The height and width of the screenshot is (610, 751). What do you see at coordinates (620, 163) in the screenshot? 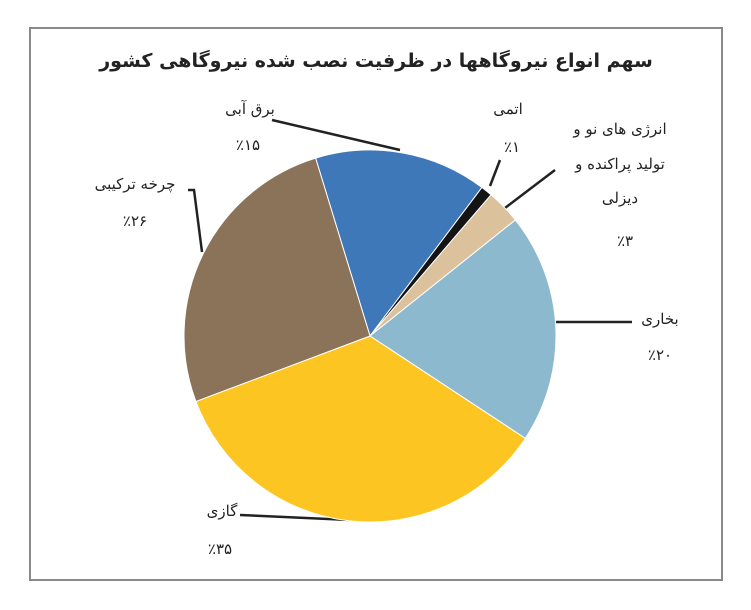
I see `slice-label: انرژی های نو و تولید پراکنده و دیزلی` at bounding box center [620, 163].